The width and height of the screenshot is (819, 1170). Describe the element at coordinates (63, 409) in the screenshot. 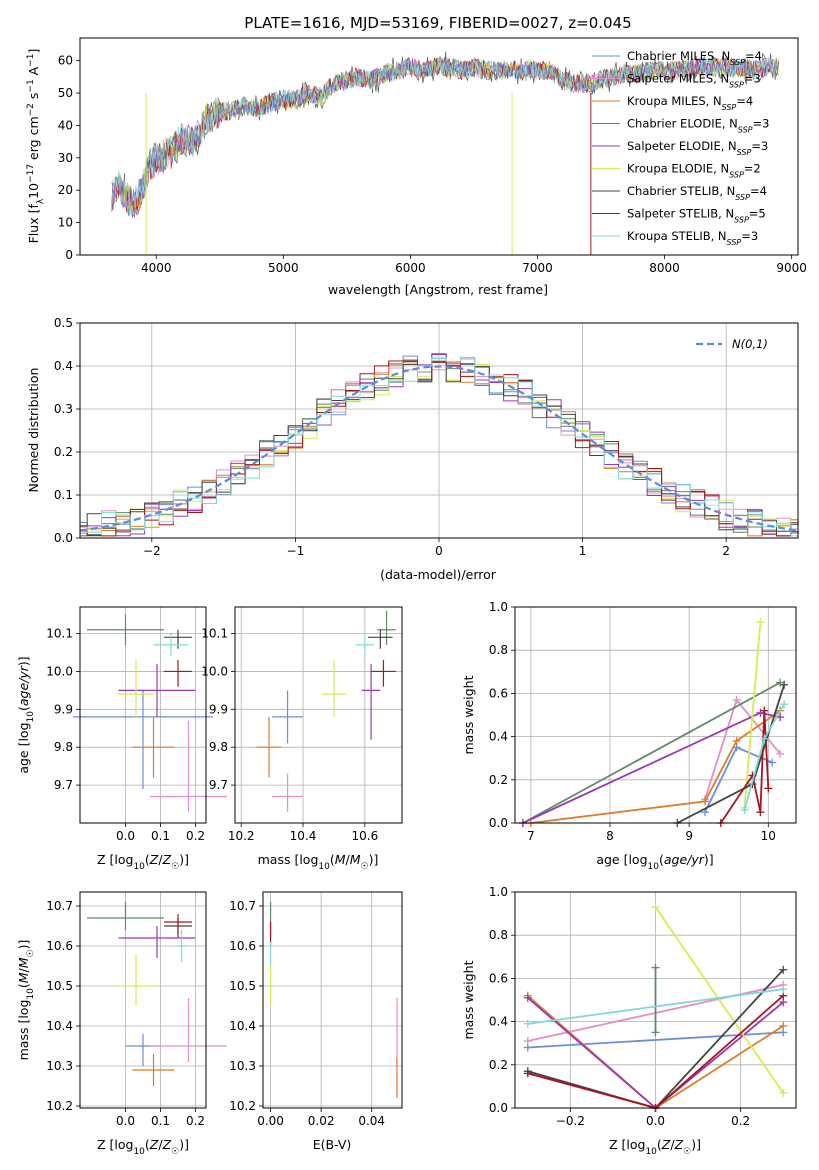

I see `y-tick-label: 0.3` at that location.